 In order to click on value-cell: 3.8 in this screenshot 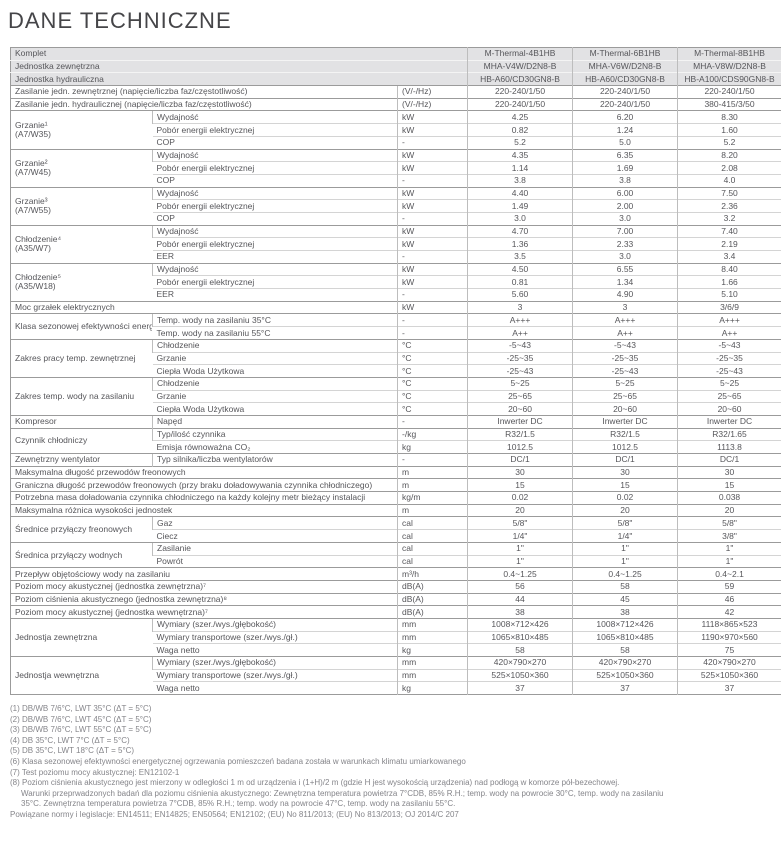, I will do `click(625, 180)`.